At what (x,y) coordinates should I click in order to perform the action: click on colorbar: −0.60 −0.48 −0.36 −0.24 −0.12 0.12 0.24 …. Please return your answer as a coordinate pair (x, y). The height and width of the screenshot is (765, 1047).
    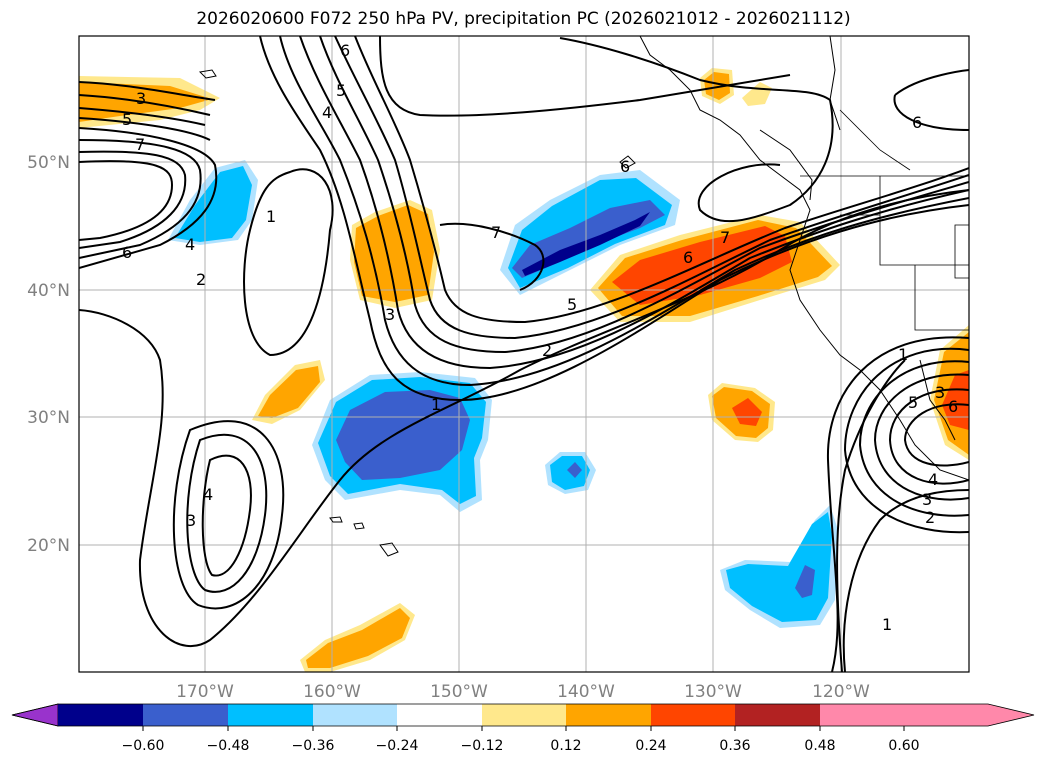
    Looking at the image, I should click on (523, 728).